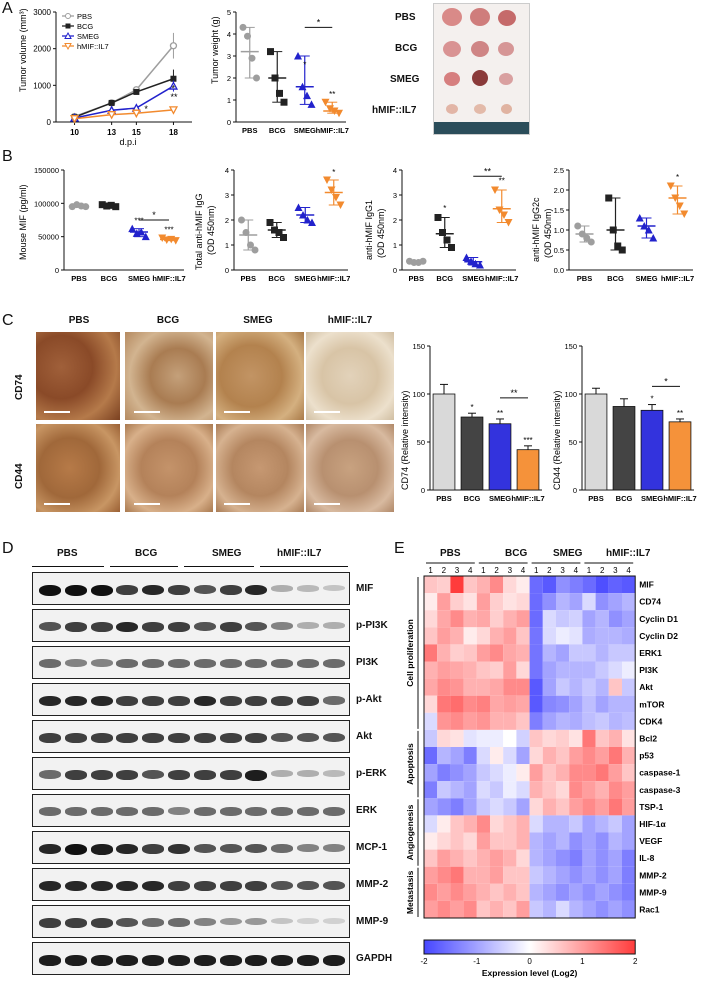  I want to click on y-tick-label: 0, so click(575, 490).